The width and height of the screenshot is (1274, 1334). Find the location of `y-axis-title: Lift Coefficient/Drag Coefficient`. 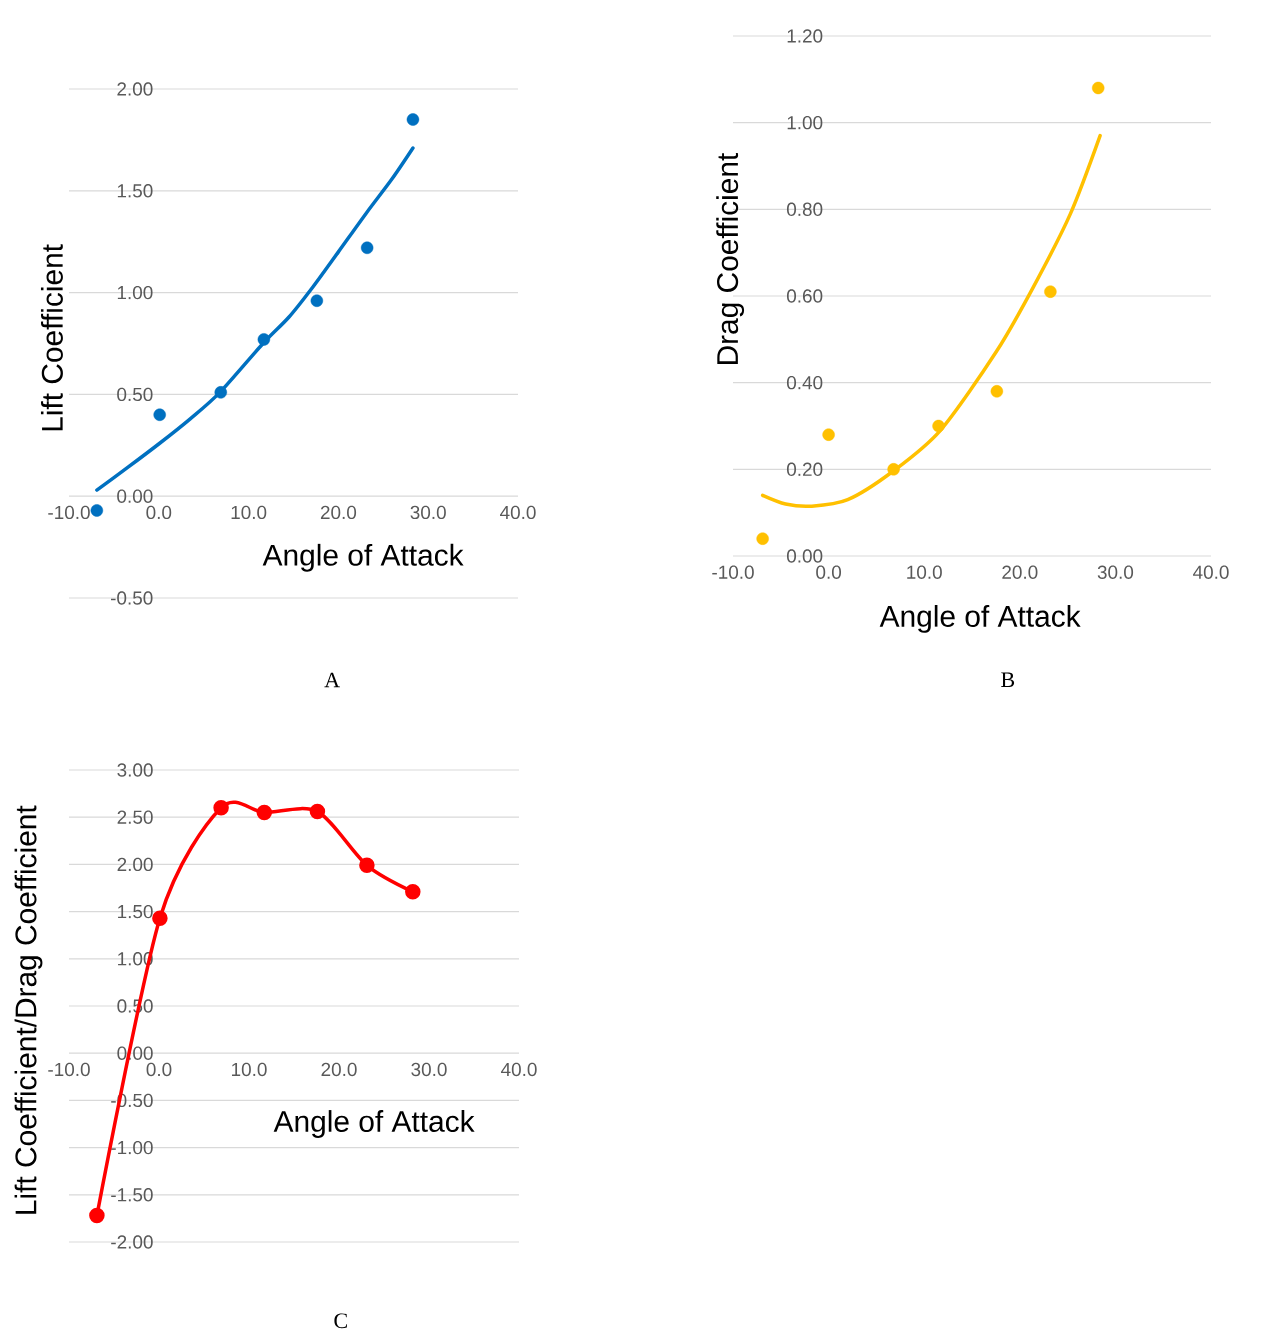

y-axis-title: Lift Coefficient/Drag Coefficient is located at coordinates (28, 1009).